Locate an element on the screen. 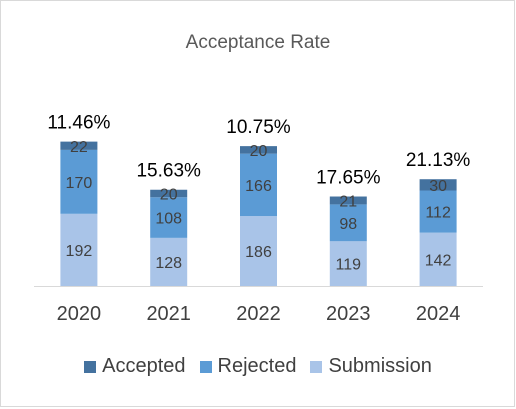  data-label-submission-2022: 186 is located at coordinates (258, 252).